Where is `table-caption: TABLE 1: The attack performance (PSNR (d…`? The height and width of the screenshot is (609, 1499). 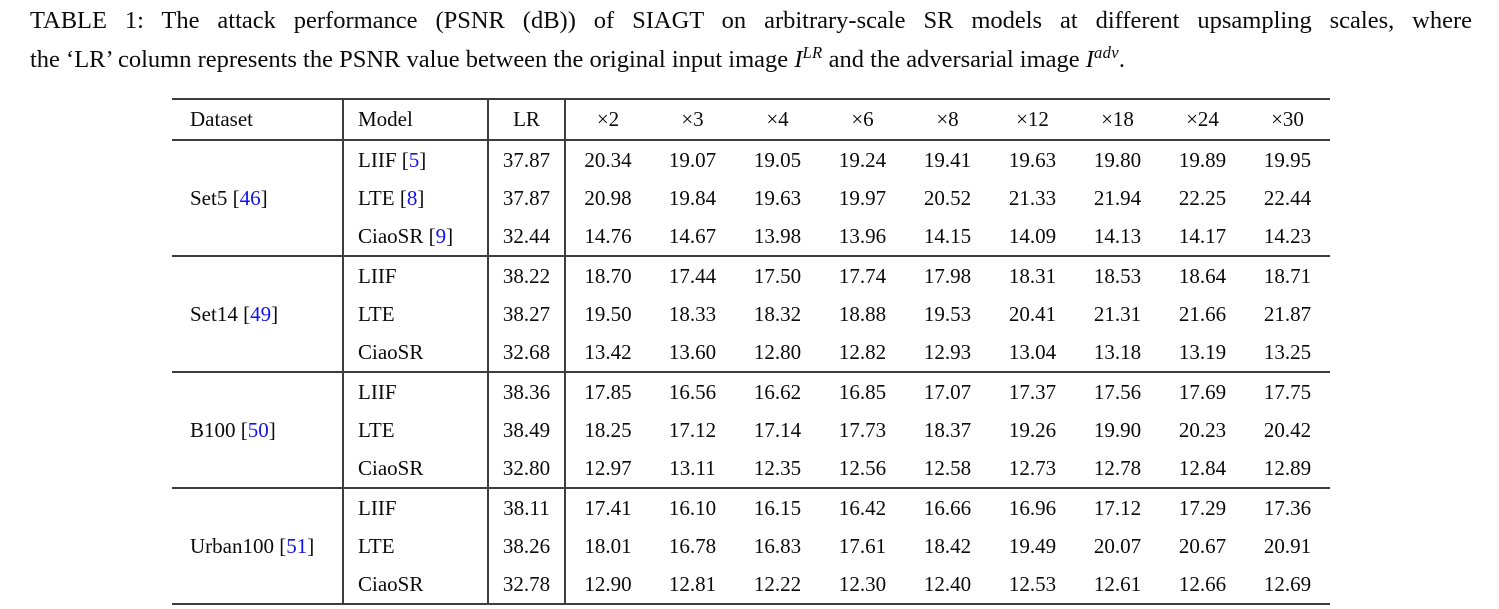
table-caption: TABLE 1: The attack performance (PSNR (d… is located at coordinates (751, 40).